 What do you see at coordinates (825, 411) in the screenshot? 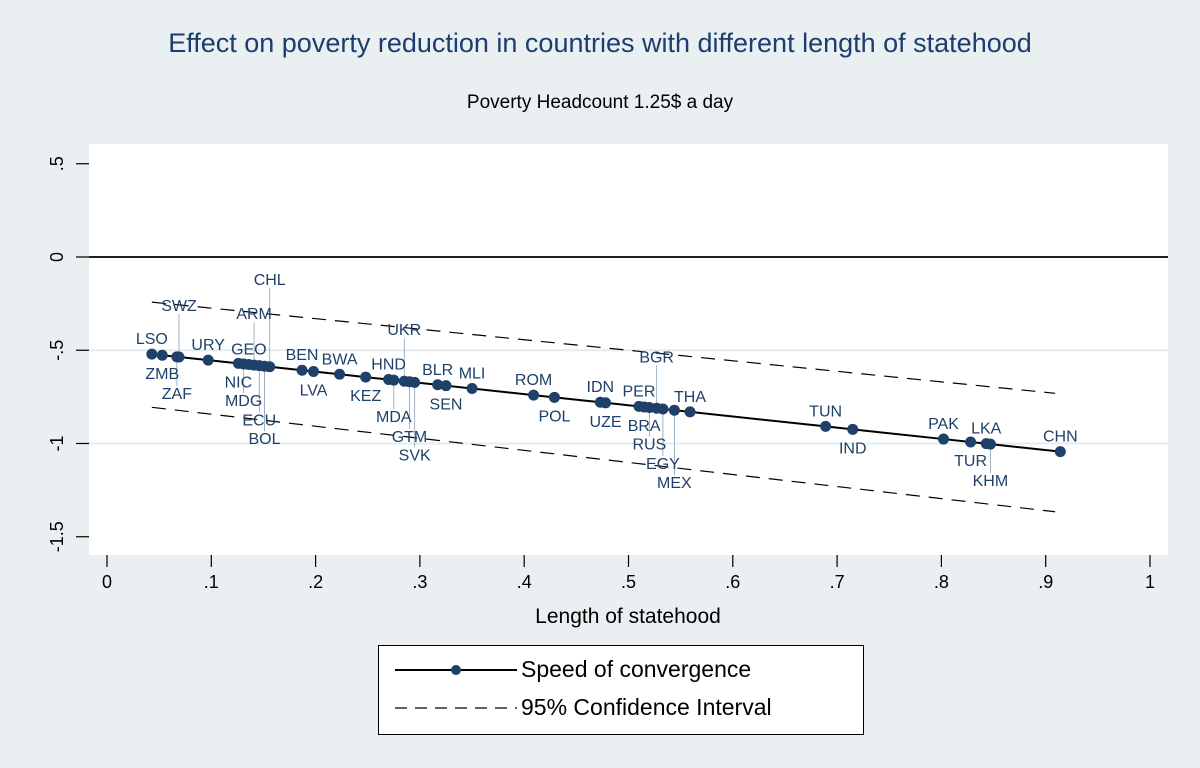
I see `point-label: TUN` at bounding box center [825, 411].